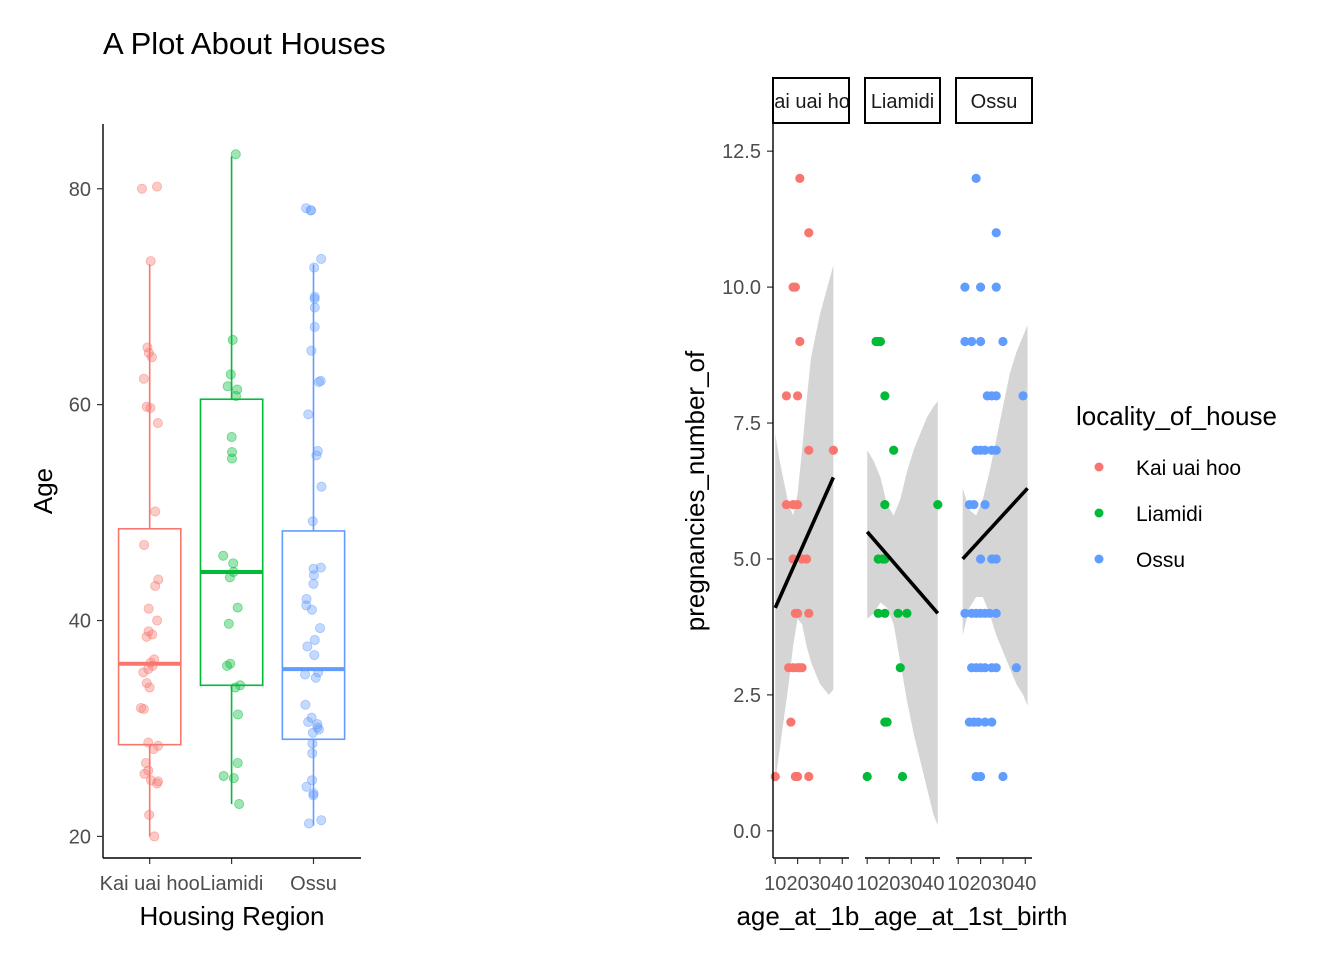 Image resolution: width=1344 pixels, height=960 pixels. Describe the element at coordinates (231, 496) in the screenshot. I see `left-boxes` at that location.